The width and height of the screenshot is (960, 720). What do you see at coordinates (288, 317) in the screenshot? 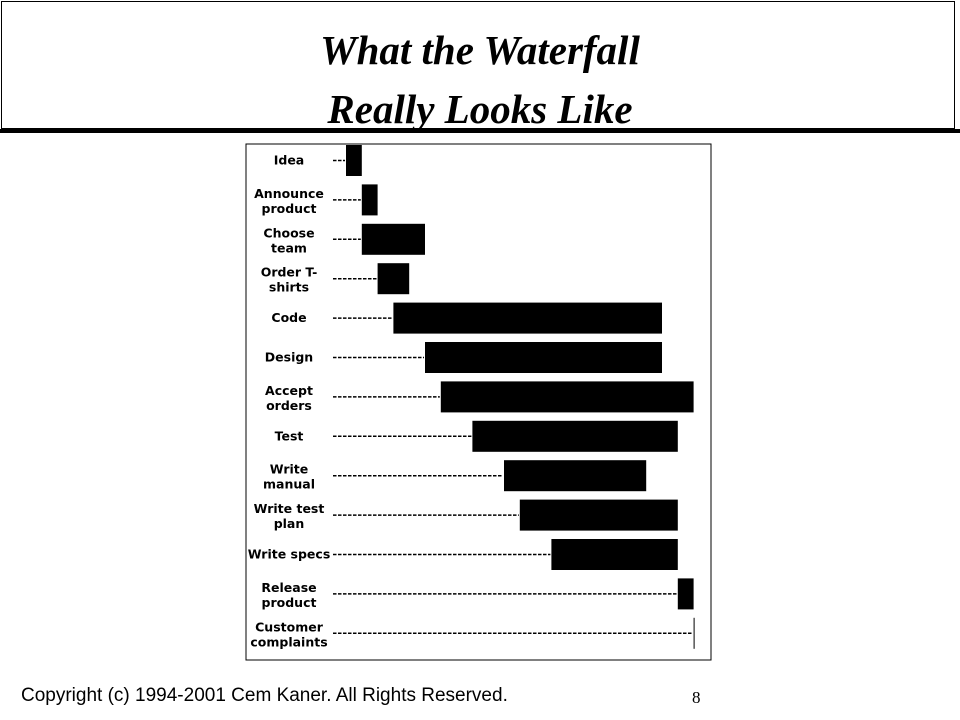
I see `task-label: Code` at bounding box center [288, 317].